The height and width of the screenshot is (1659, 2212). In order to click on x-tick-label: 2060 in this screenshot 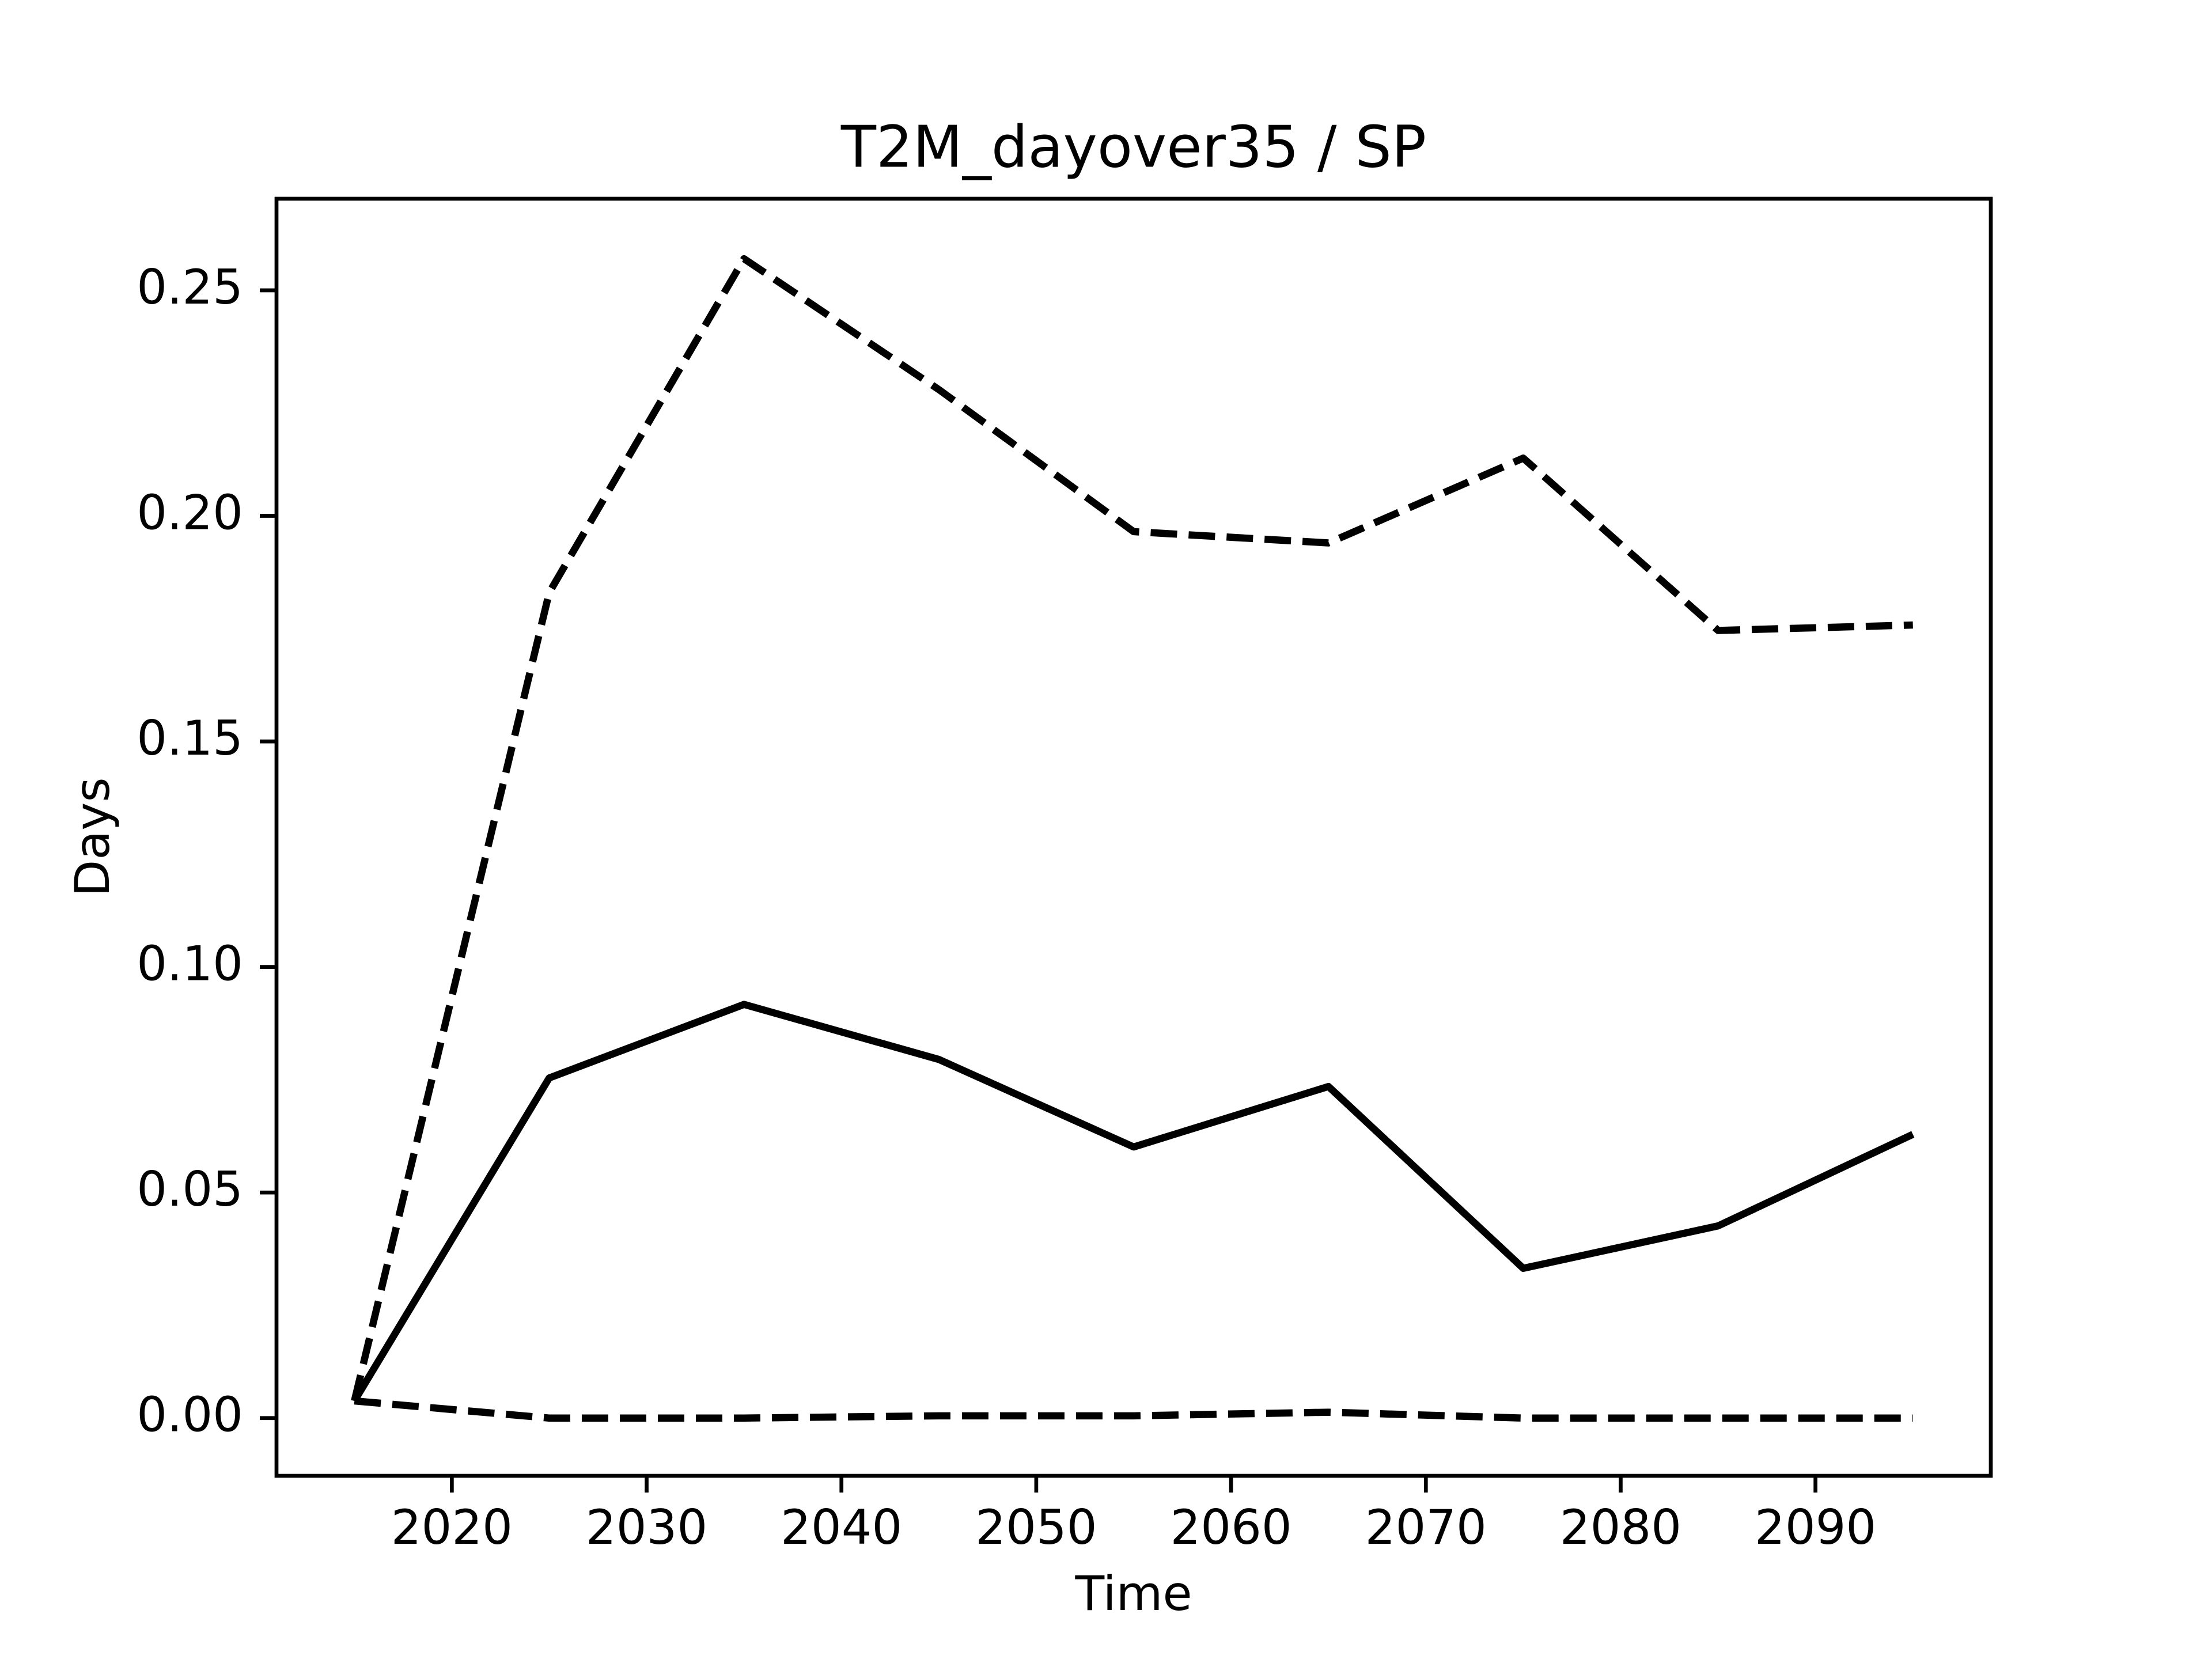, I will do `click(1230, 1527)`.